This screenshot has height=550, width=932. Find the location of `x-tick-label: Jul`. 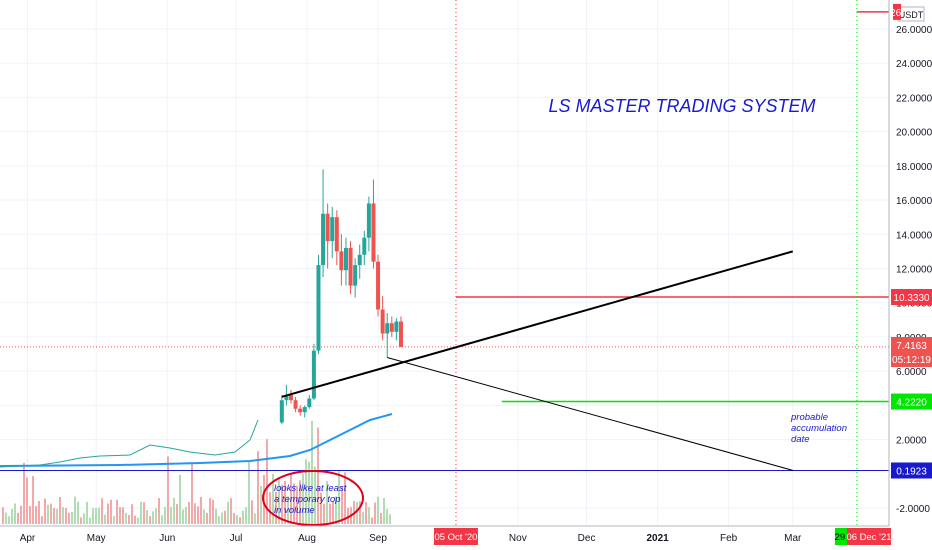

x-tick-label: Jul is located at coordinates (236, 538).